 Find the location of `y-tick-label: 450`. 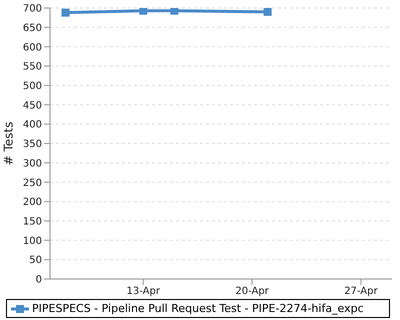

y-tick-label: 450 is located at coordinates (32, 106).